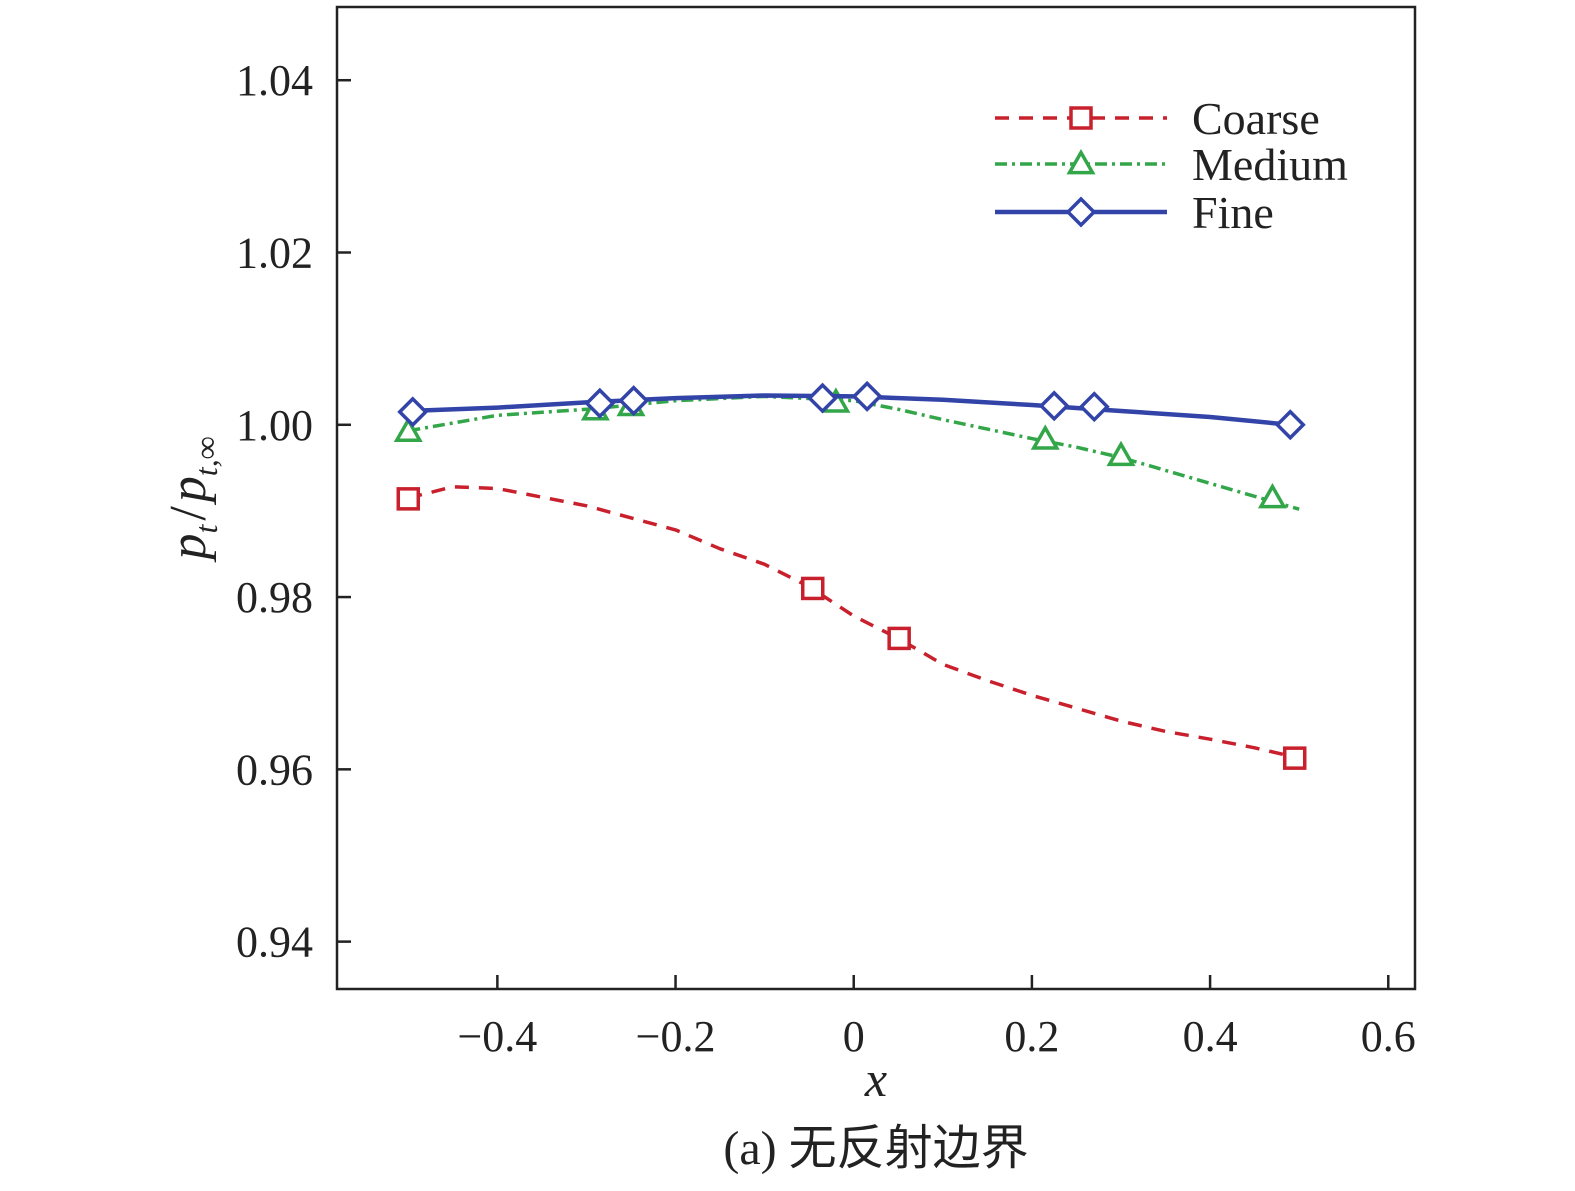  What do you see at coordinates (1256, 118) in the screenshot?
I see `legend-label-coarse: Coarse` at bounding box center [1256, 118].